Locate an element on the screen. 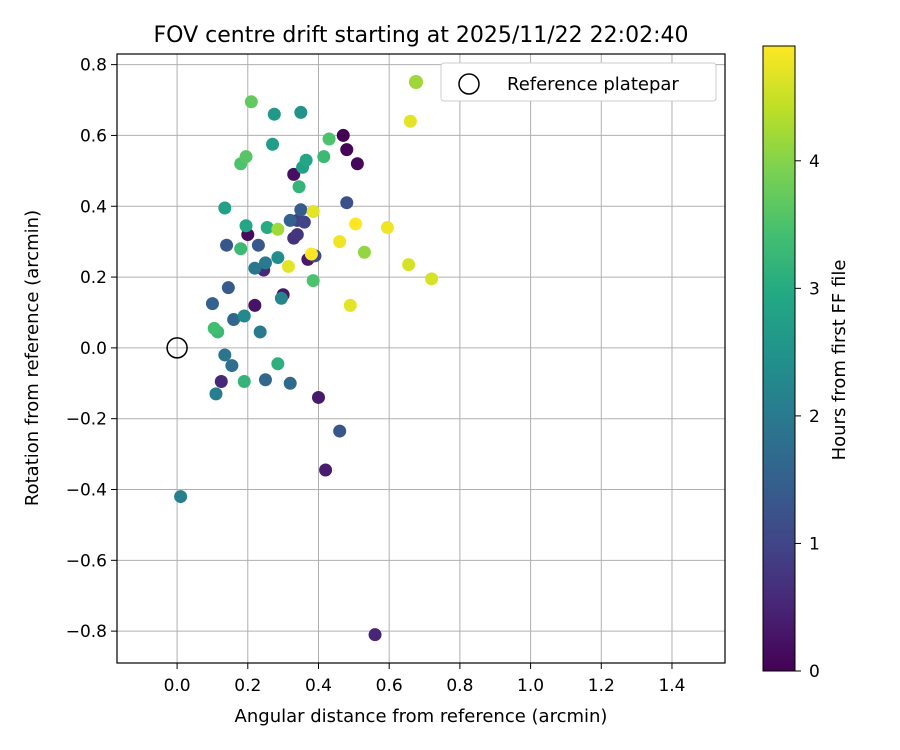 Image resolution: width=900 pixels, height=750 pixels. x-tick-label: 0.6 is located at coordinates (389, 686).